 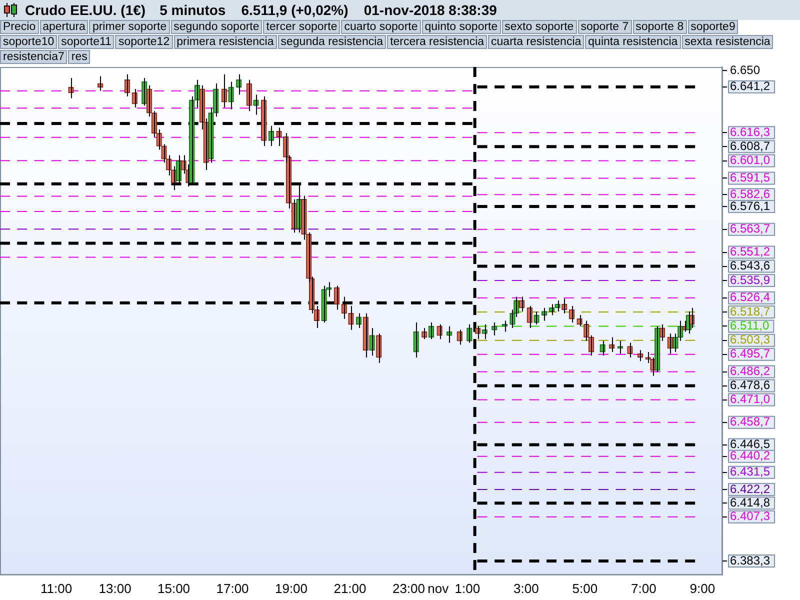 What do you see at coordinates (750, 399) in the screenshot?
I see `y-tick-label: 6.471,0` at bounding box center [750, 399].